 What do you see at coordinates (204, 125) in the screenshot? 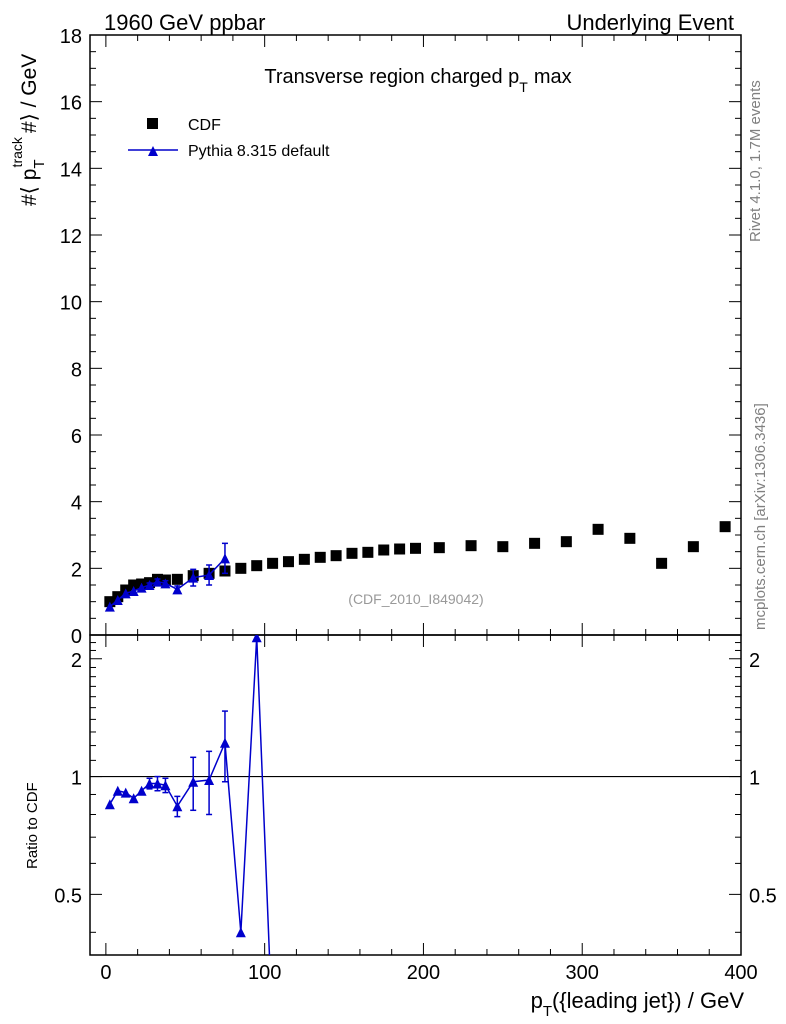
I see `legend-cdf-label: CDF` at bounding box center [204, 125].